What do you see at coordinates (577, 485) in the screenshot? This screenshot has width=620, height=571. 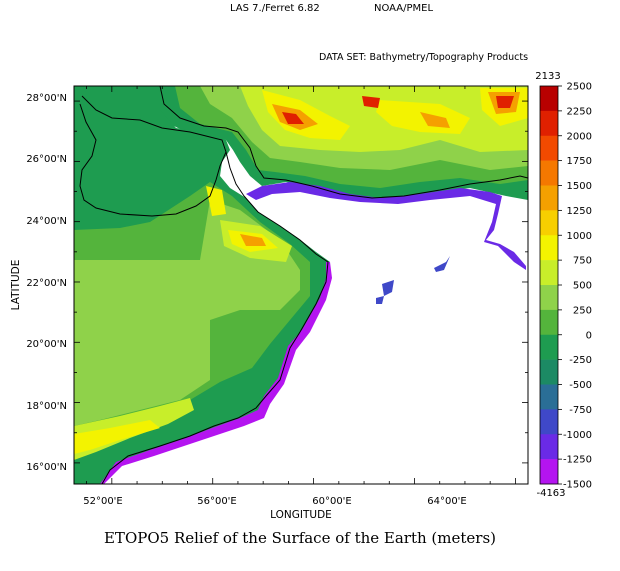 I see `colorbar-level-label: -1500` at bounding box center [577, 485].